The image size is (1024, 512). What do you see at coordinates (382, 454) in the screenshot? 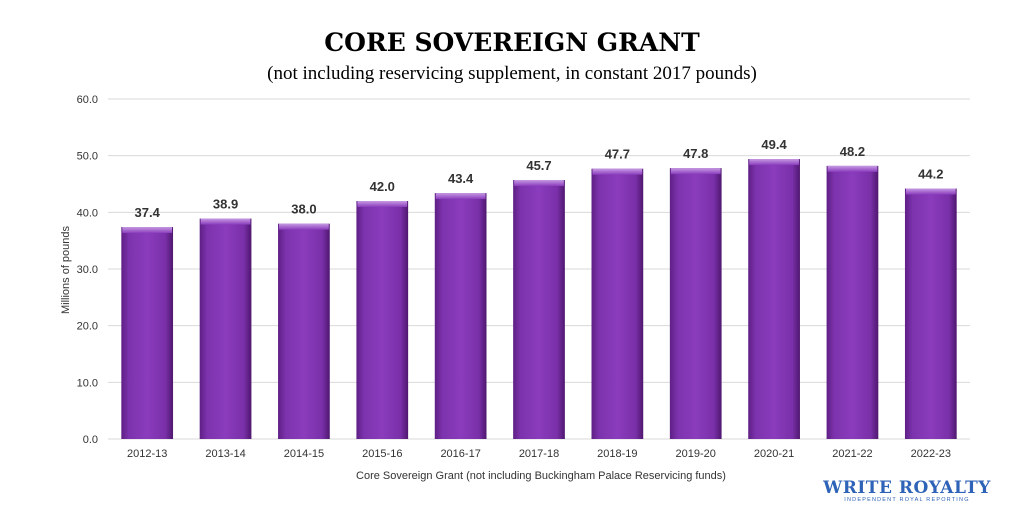
I see `x-tick-label: 2015-16` at bounding box center [382, 454].